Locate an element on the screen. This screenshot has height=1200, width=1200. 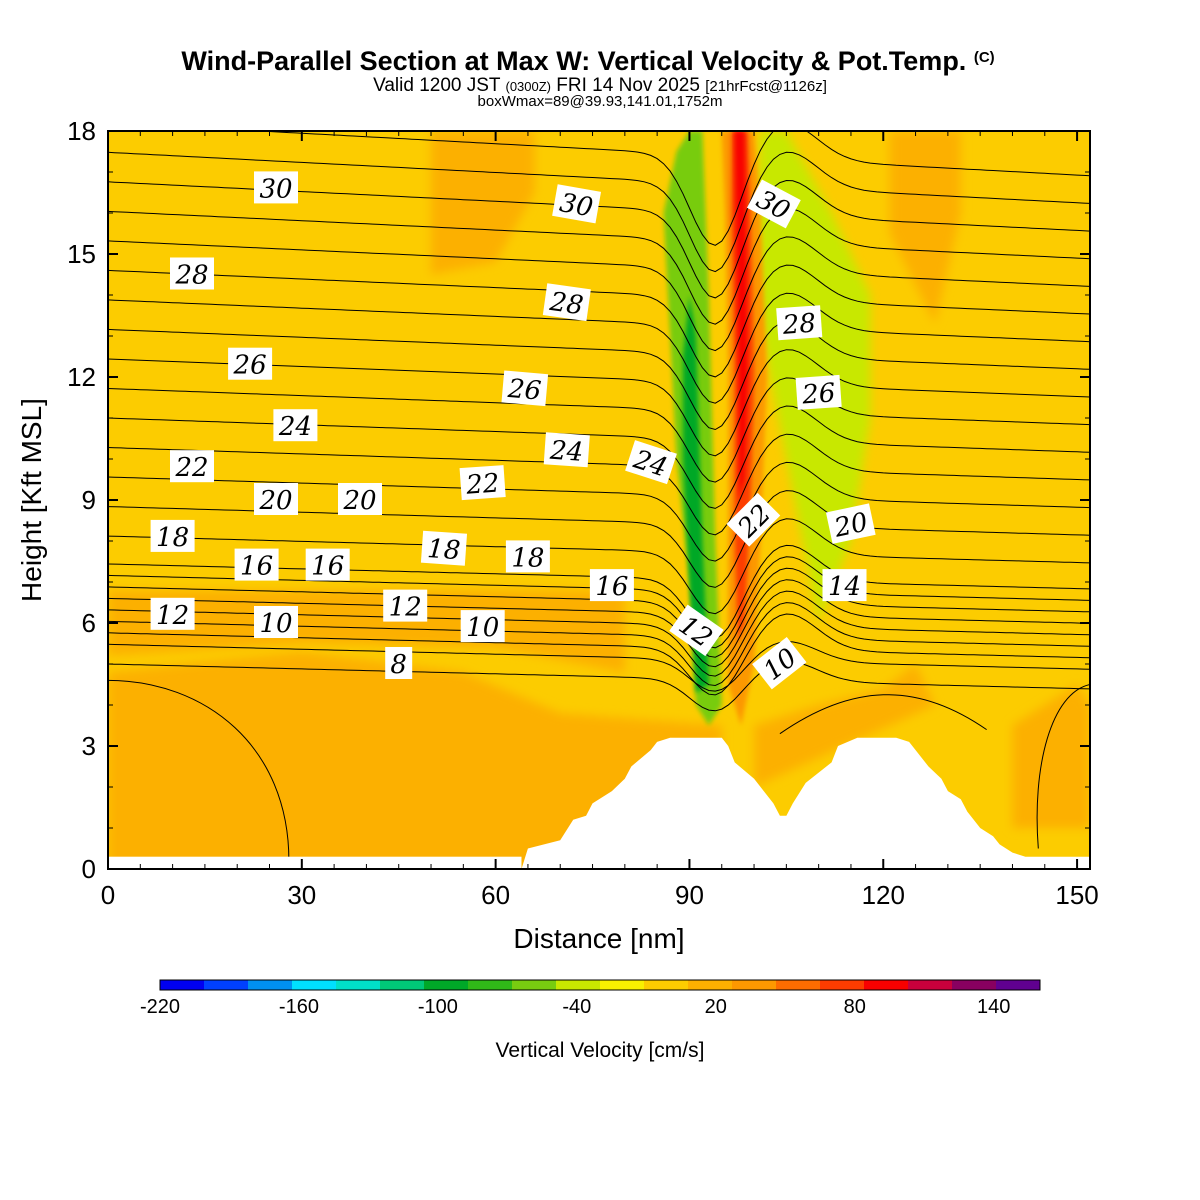
contour-label-text: 30 is located at coordinates (576, 205).